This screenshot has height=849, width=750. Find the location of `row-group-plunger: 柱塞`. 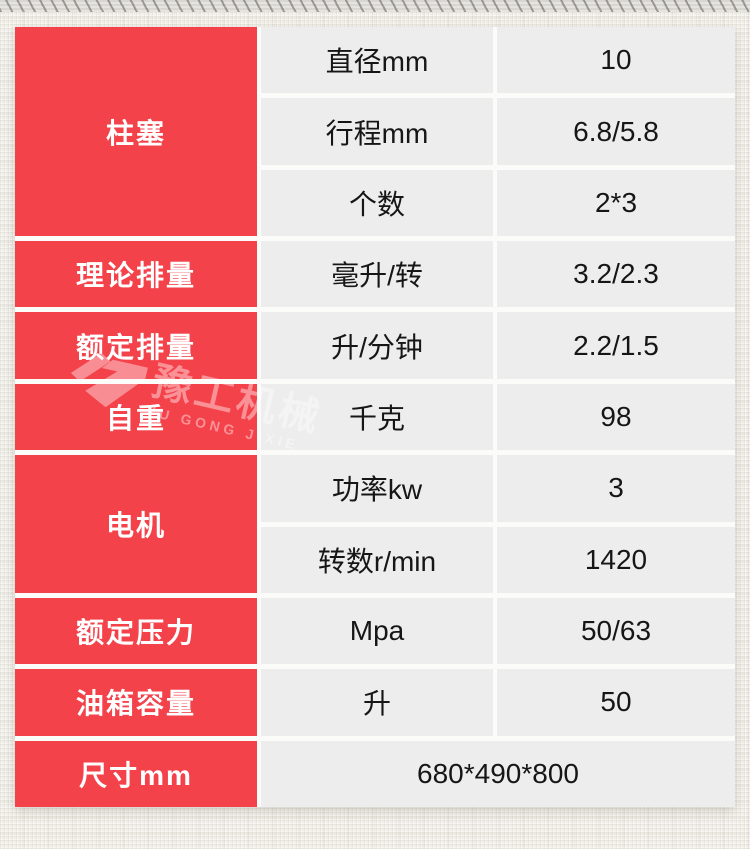

row-group-plunger: 柱塞 is located at coordinates (136, 132).